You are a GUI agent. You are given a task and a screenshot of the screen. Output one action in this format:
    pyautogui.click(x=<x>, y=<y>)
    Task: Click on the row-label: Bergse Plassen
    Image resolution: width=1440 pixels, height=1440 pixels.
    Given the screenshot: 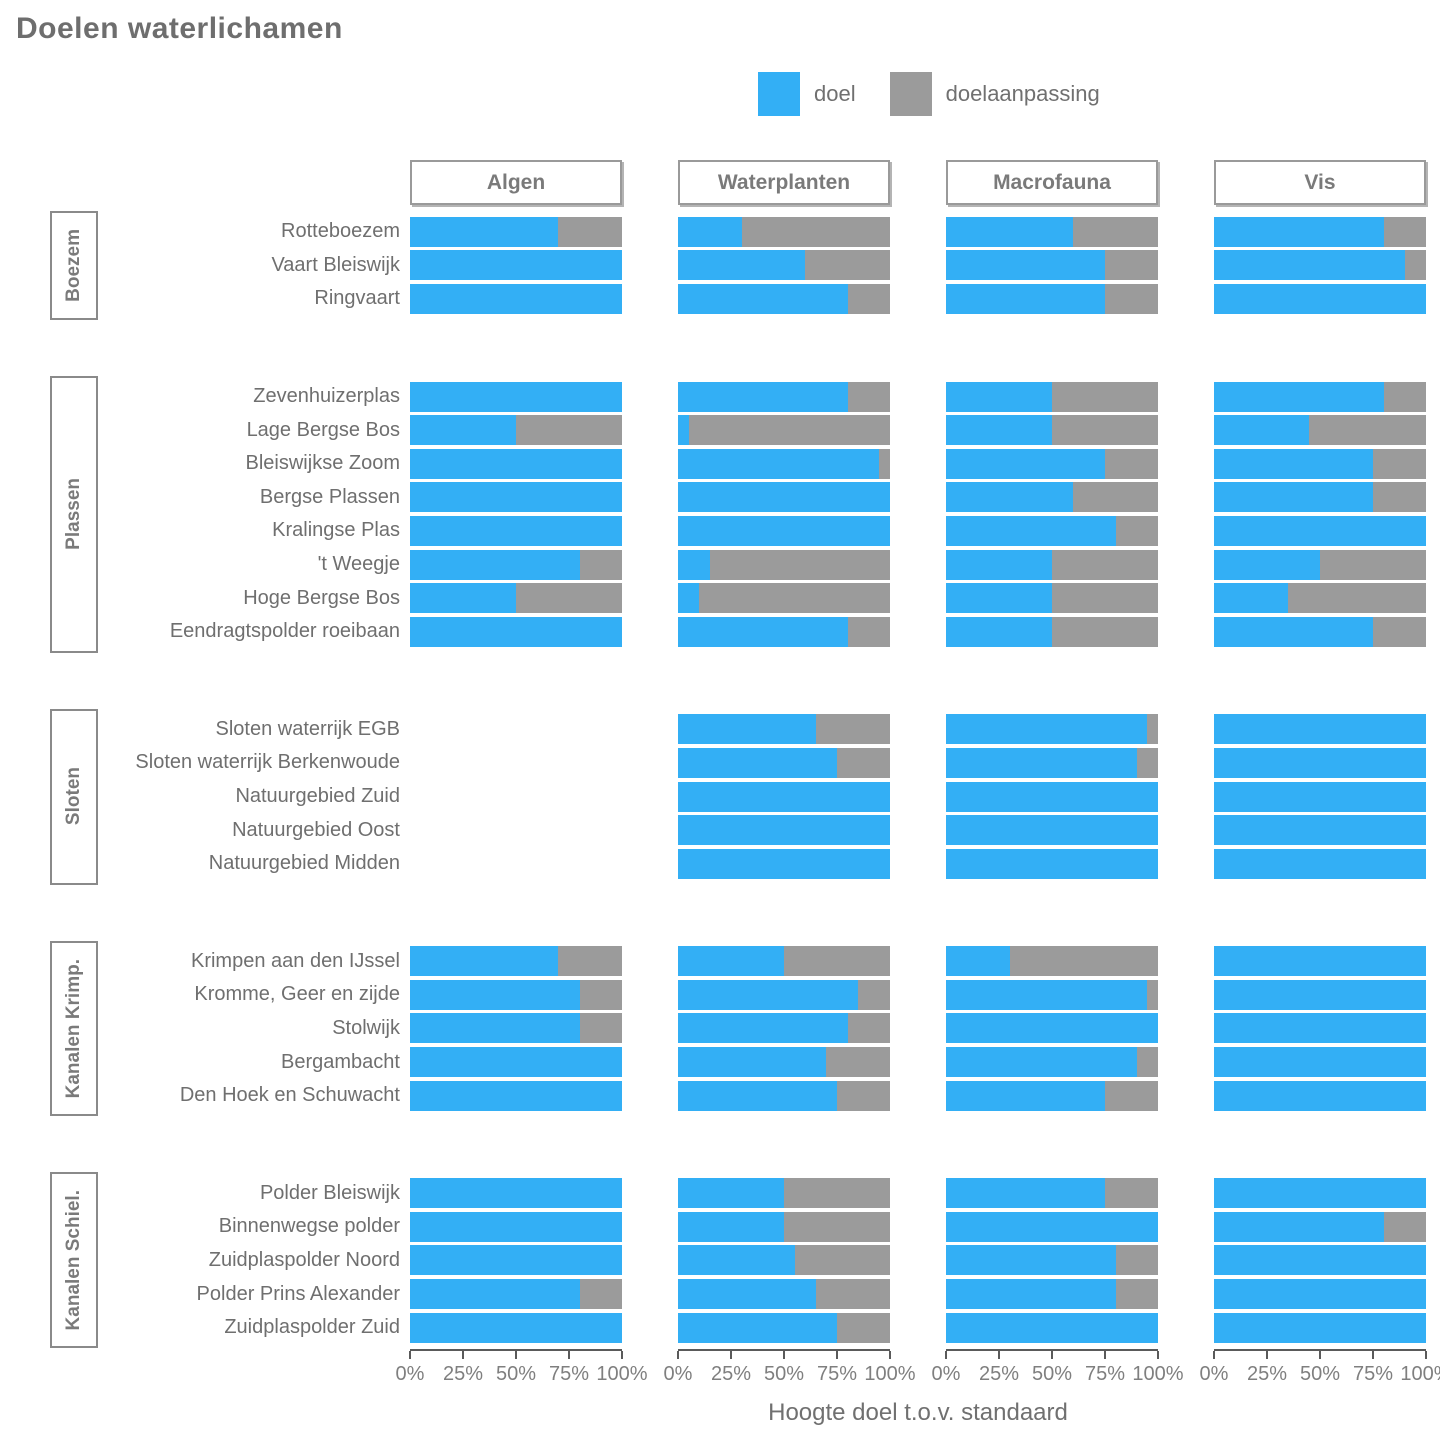 What is the action you would take?
    pyautogui.click(x=329, y=496)
    